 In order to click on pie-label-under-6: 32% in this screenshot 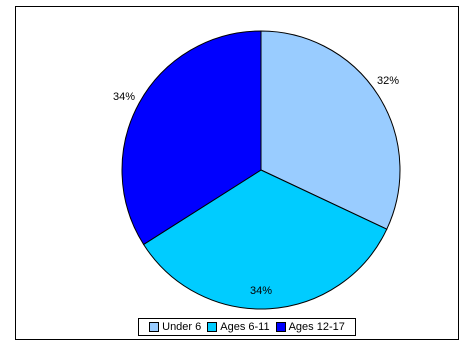, I will do `click(388, 81)`.